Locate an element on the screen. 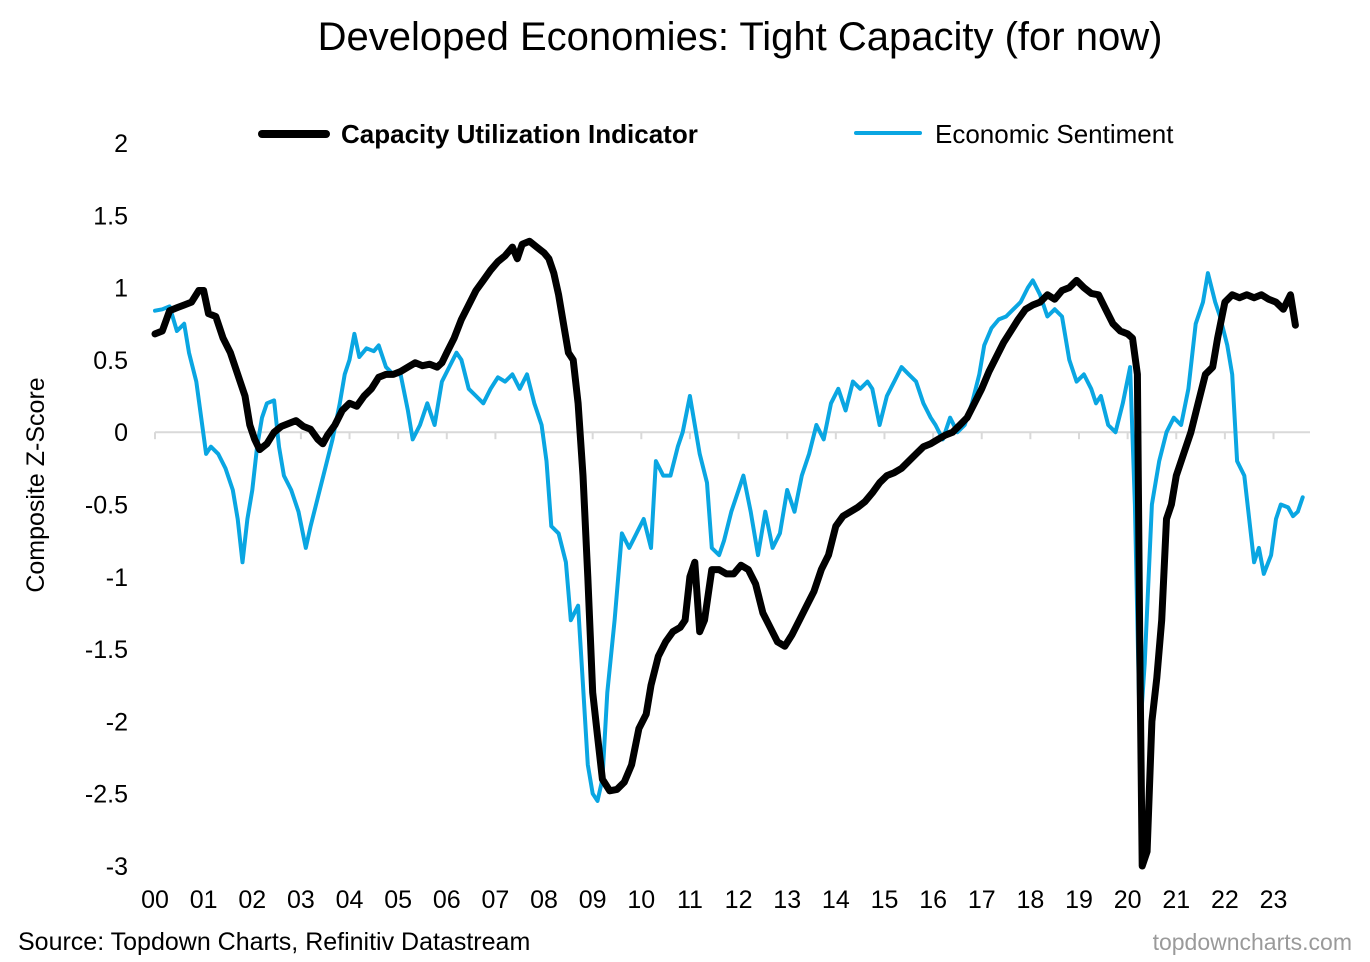 This screenshot has height=962, width=1370. x-tick-label: 13 is located at coordinates (787, 900).